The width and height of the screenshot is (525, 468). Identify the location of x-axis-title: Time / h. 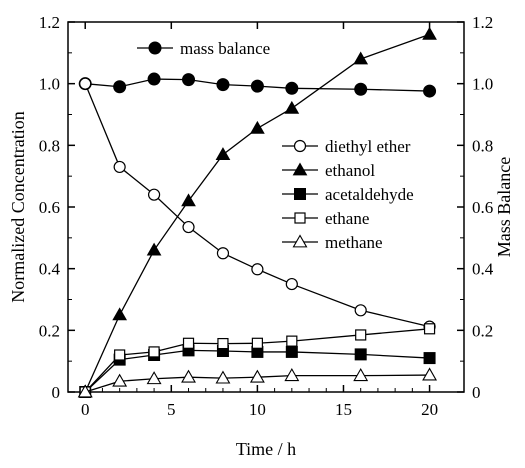
(266, 449).